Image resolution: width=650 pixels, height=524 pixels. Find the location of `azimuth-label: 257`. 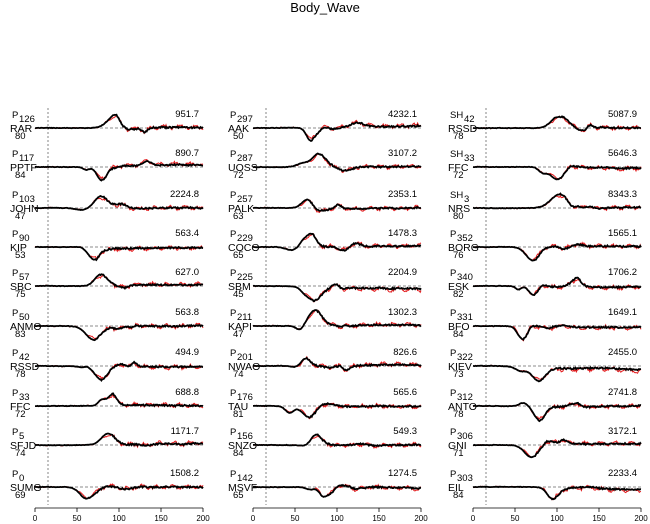

azimuth-label: 257 is located at coordinates (245, 199).